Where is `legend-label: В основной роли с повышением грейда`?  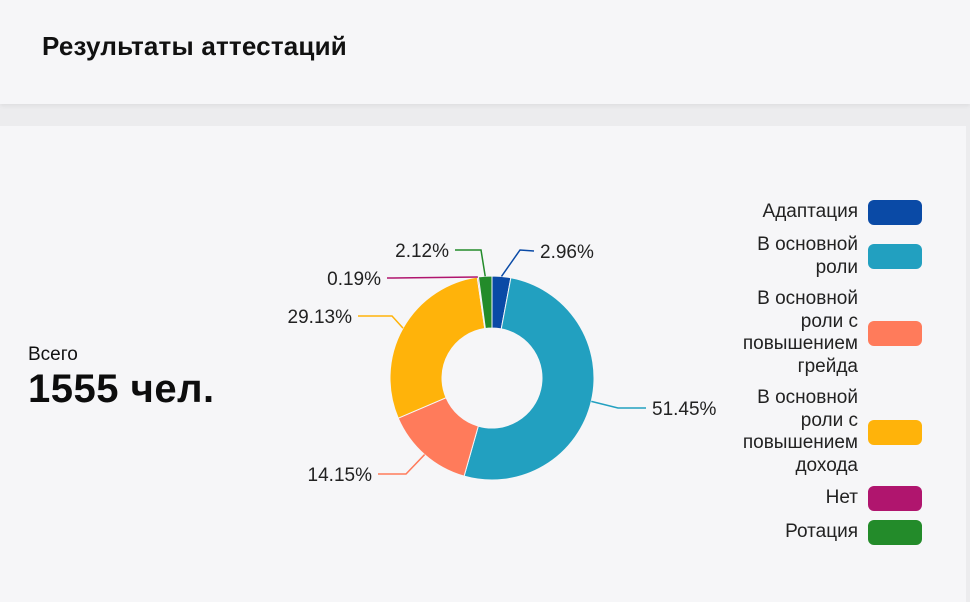 legend-label: В основной роли с повышением грейда is located at coordinates (800, 332).